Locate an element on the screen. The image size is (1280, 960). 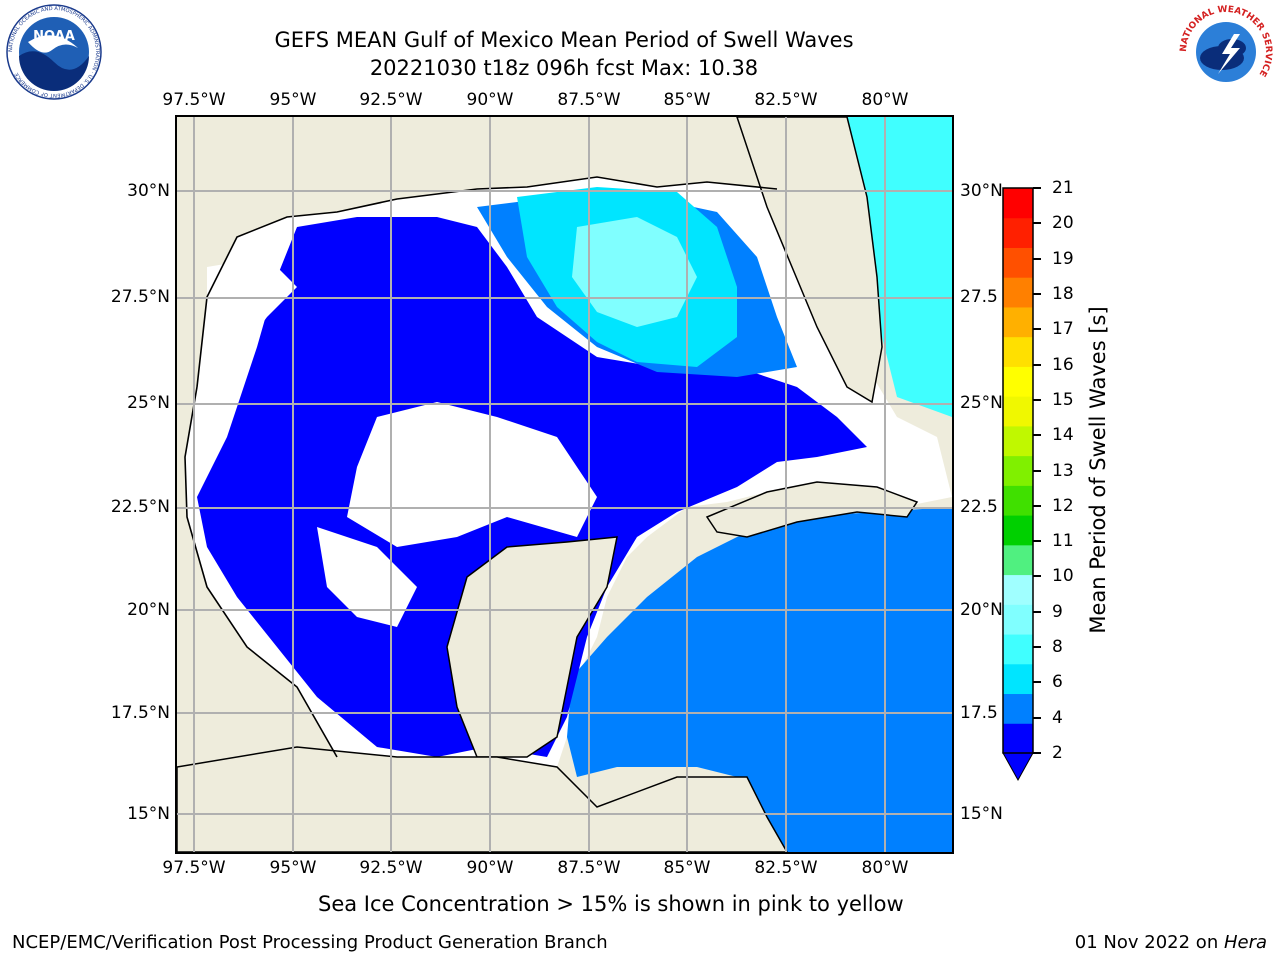
lat-label-left: 17.5°N is located at coordinates (140, 713).